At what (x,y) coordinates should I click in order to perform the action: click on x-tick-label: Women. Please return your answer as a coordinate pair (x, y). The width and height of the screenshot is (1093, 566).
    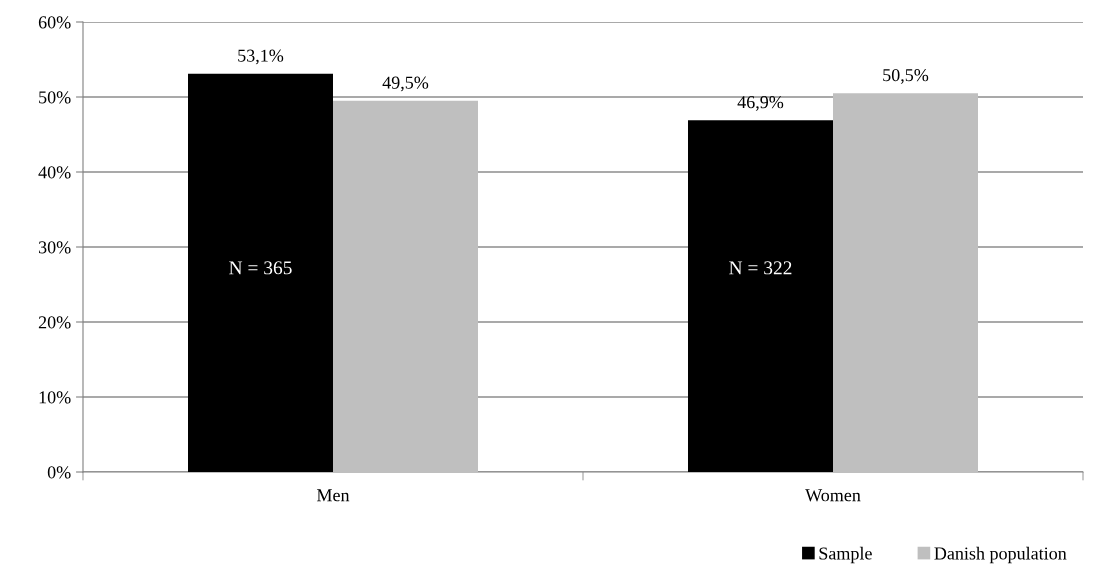
    Looking at the image, I should click on (833, 495).